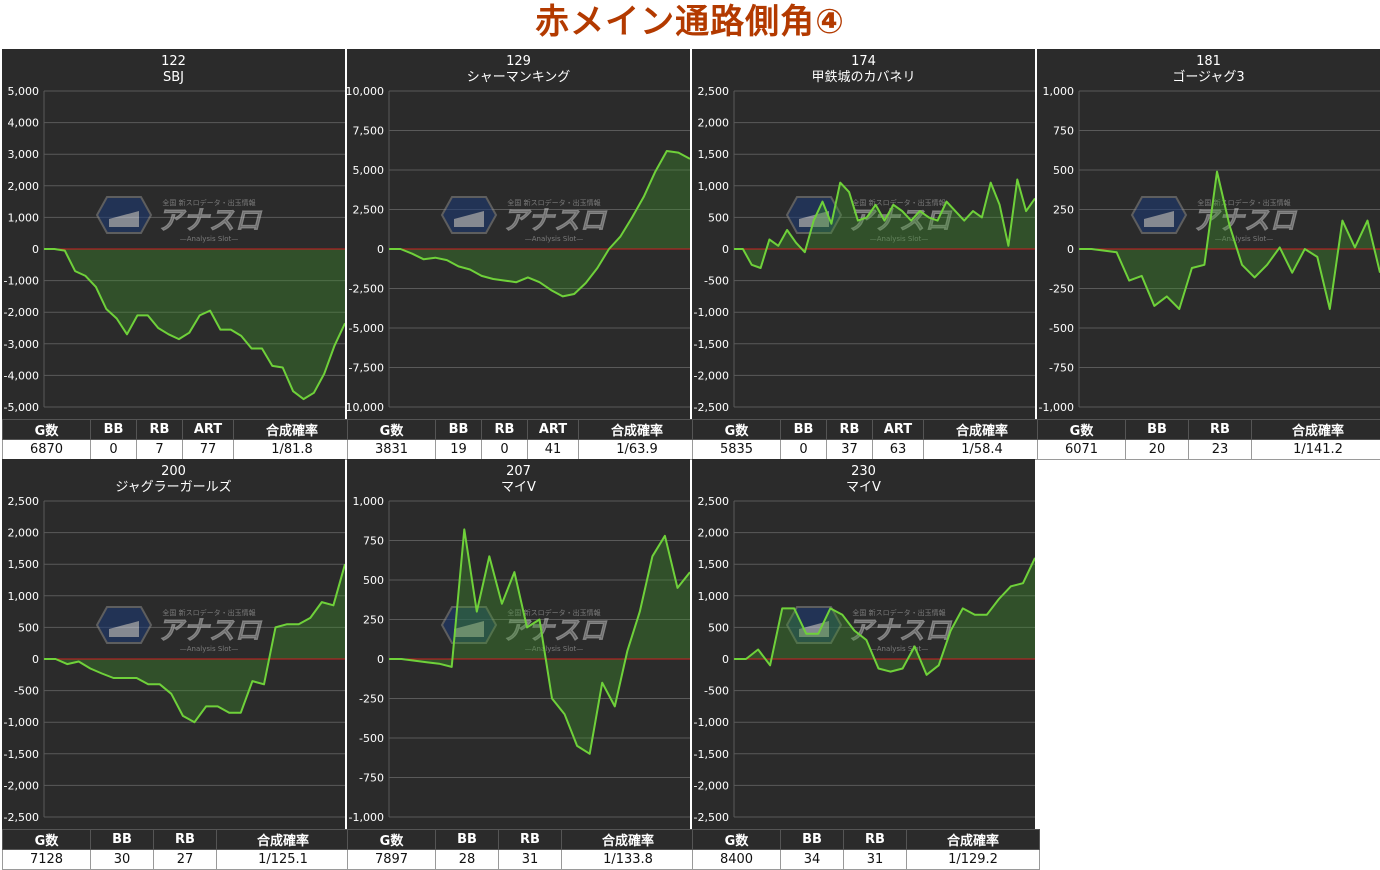 This screenshot has width=1380, height=870. What do you see at coordinates (1316, 450) in the screenshot?
I see `stats-value: 1/141.2` at bounding box center [1316, 450].